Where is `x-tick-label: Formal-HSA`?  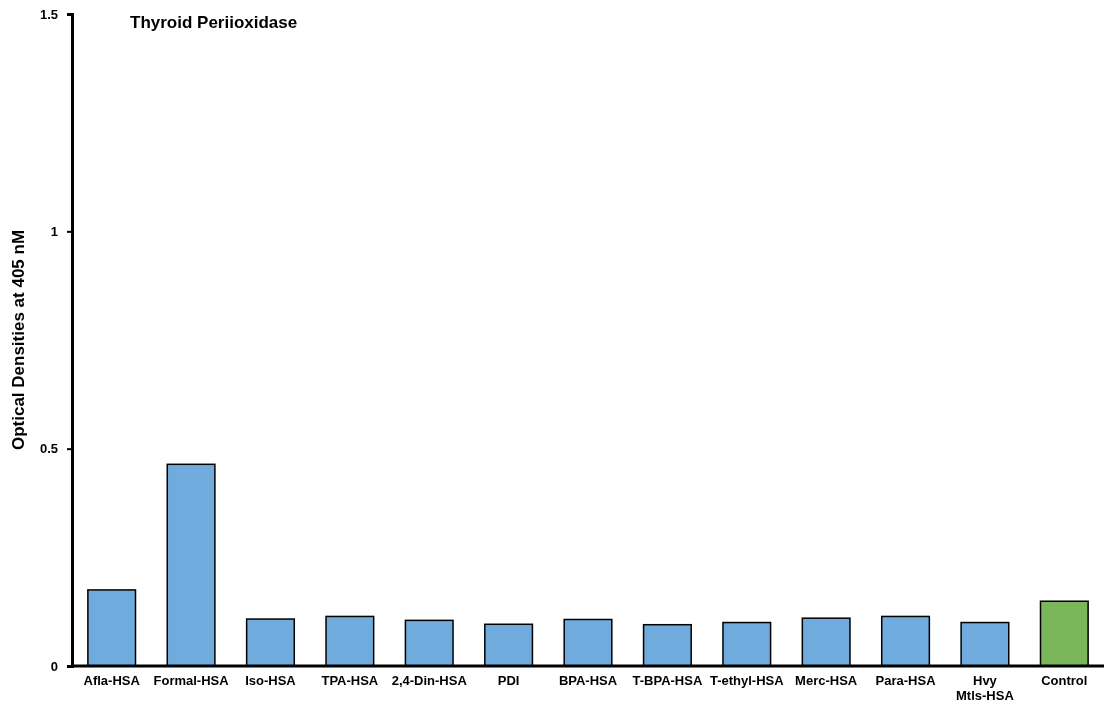 x-tick-label: Formal-HSA is located at coordinates (191, 680).